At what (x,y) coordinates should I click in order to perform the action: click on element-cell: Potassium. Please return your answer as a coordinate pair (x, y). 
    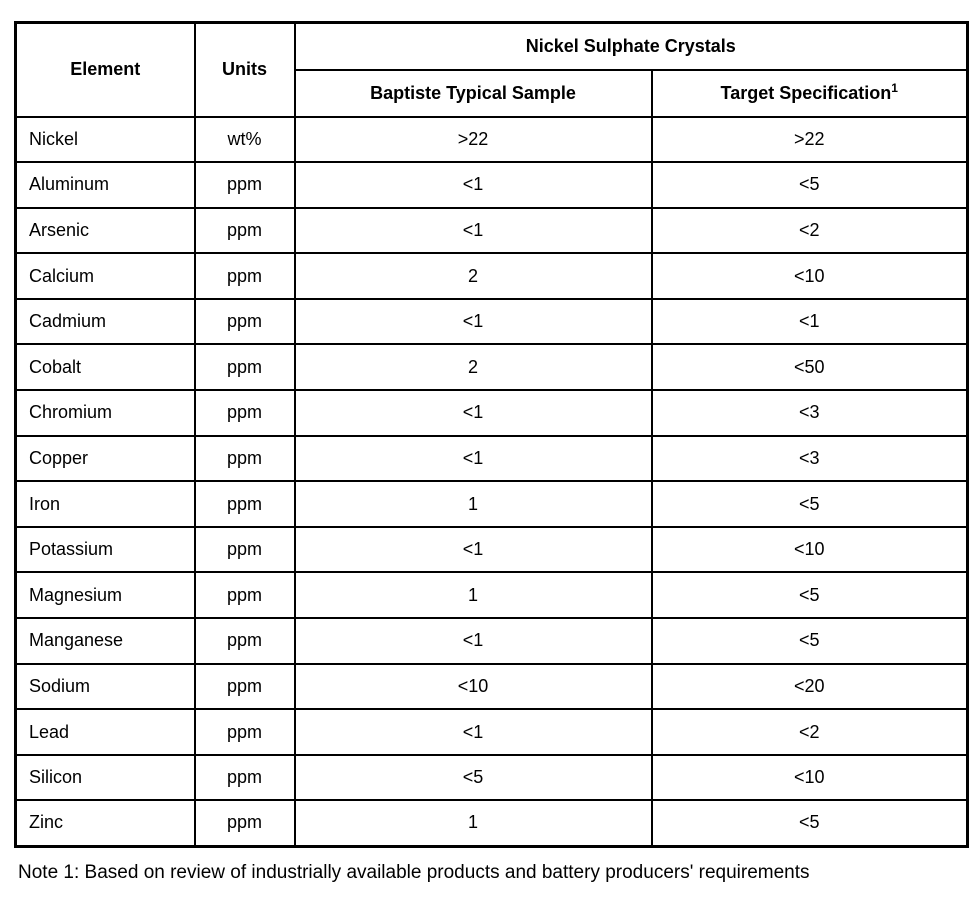
    Looking at the image, I should click on (105, 549).